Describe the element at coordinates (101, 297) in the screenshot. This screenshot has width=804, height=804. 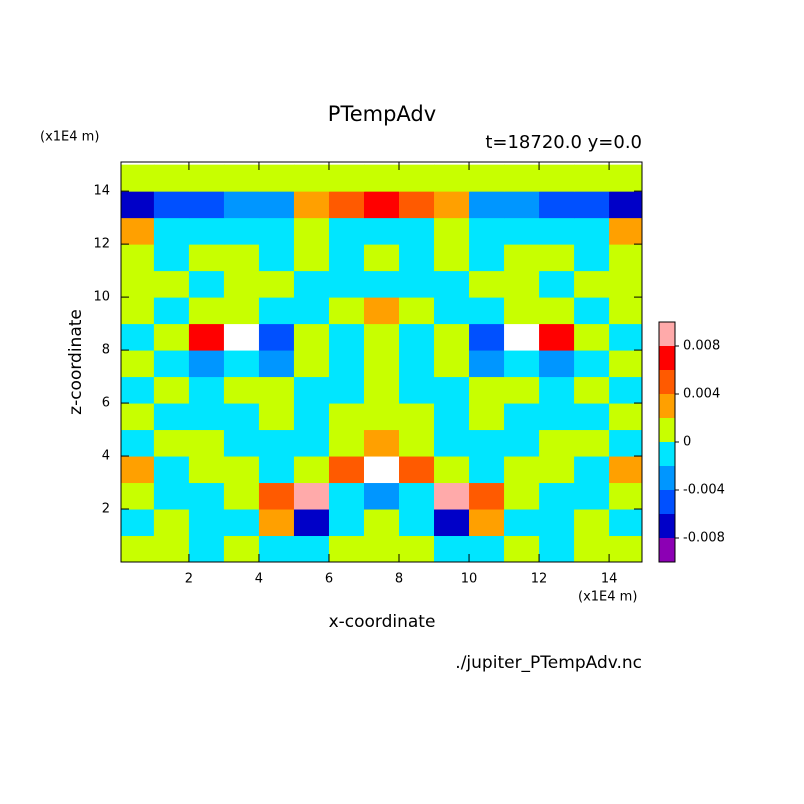
I see `y-tick-label: 10` at that location.